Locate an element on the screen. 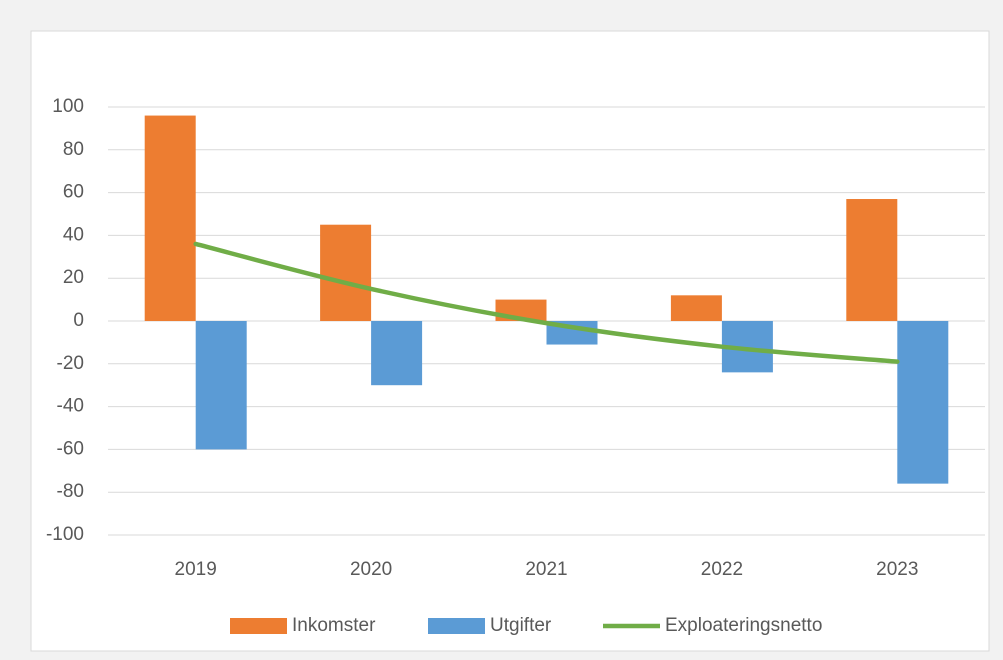 The height and width of the screenshot is (660, 1003). y-tick-label: 60 is located at coordinates (73, 192).